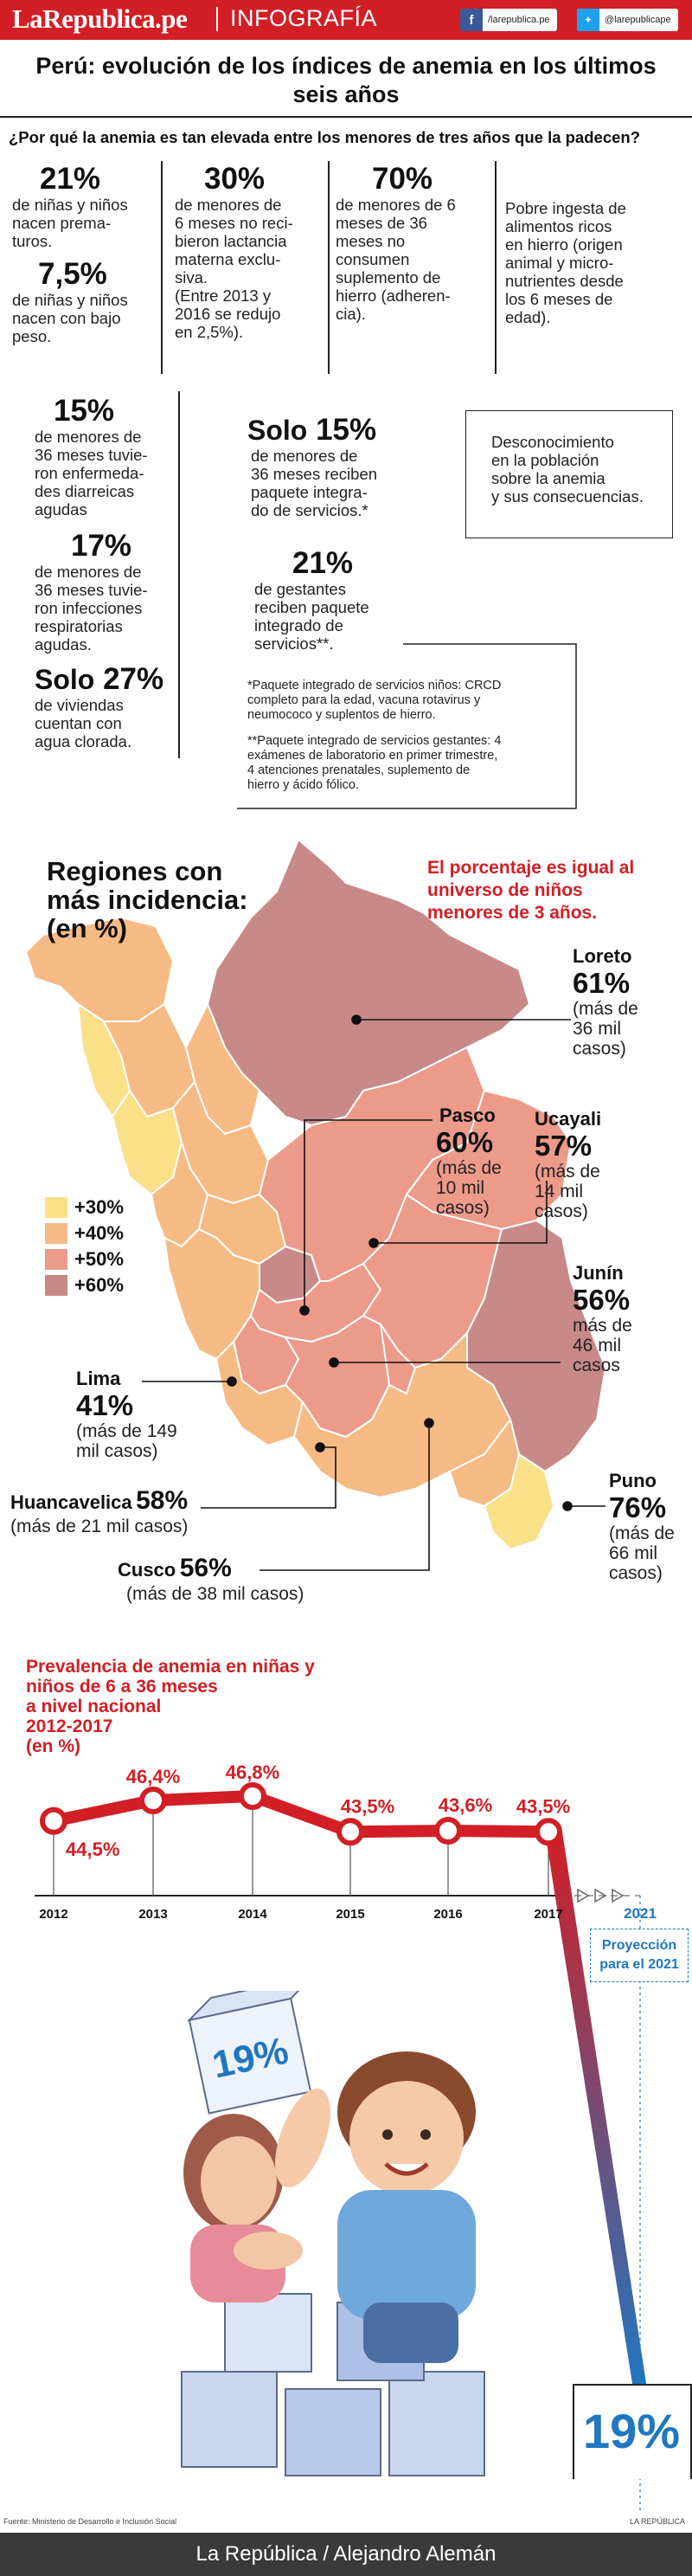 This screenshot has height=2576, width=692. Describe the element at coordinates (396, 205) in the screenshot. I see `text-line: de menores de 6` at that location.